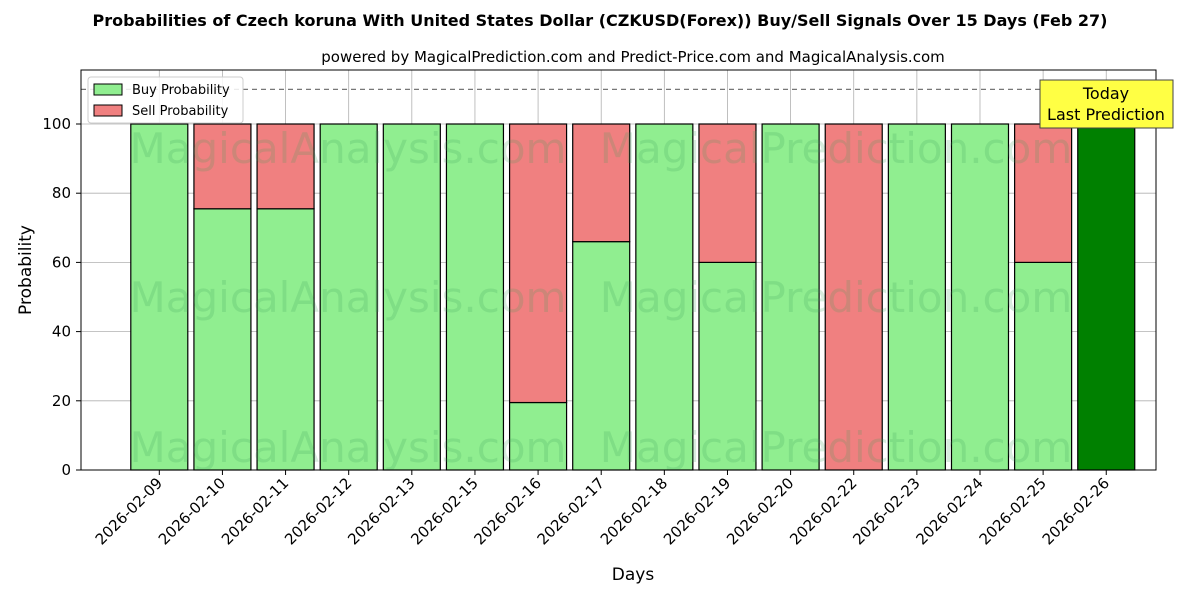  Describe the element at coordinates (1106, 114) in the screenshot. I see `annotation-text: Last Prediction` at that location.